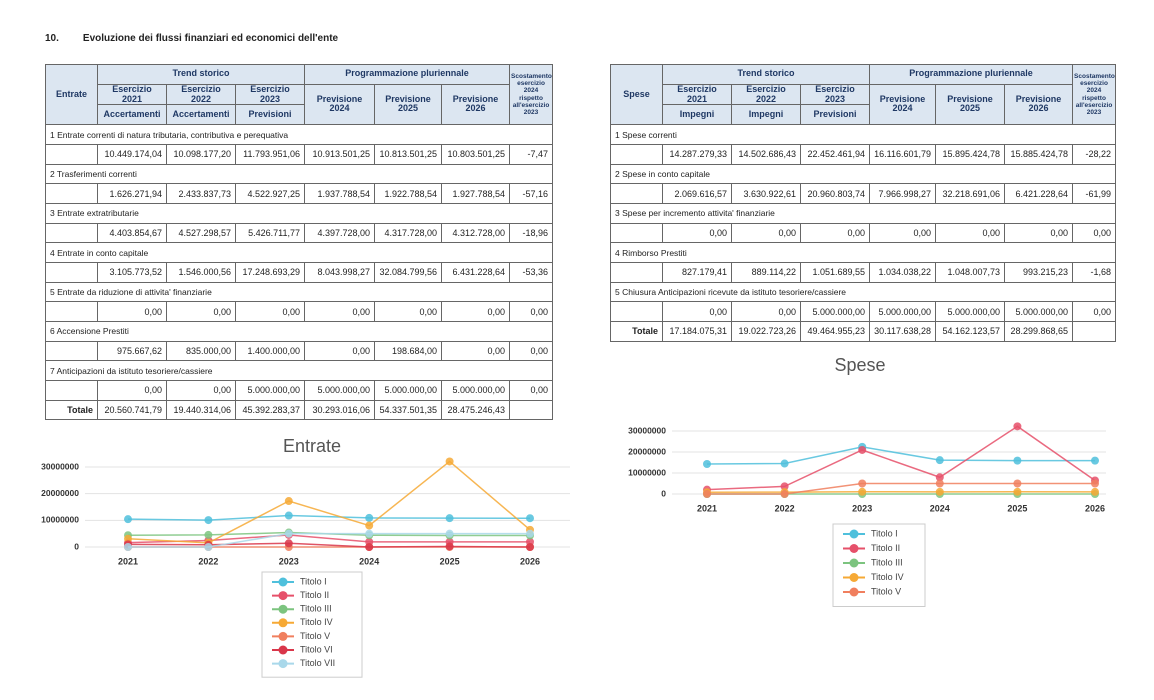  What do you see at coordinates (52, 38) in the screenshot?
I see `heading-number: 10.` at bounding box center [52, 38].